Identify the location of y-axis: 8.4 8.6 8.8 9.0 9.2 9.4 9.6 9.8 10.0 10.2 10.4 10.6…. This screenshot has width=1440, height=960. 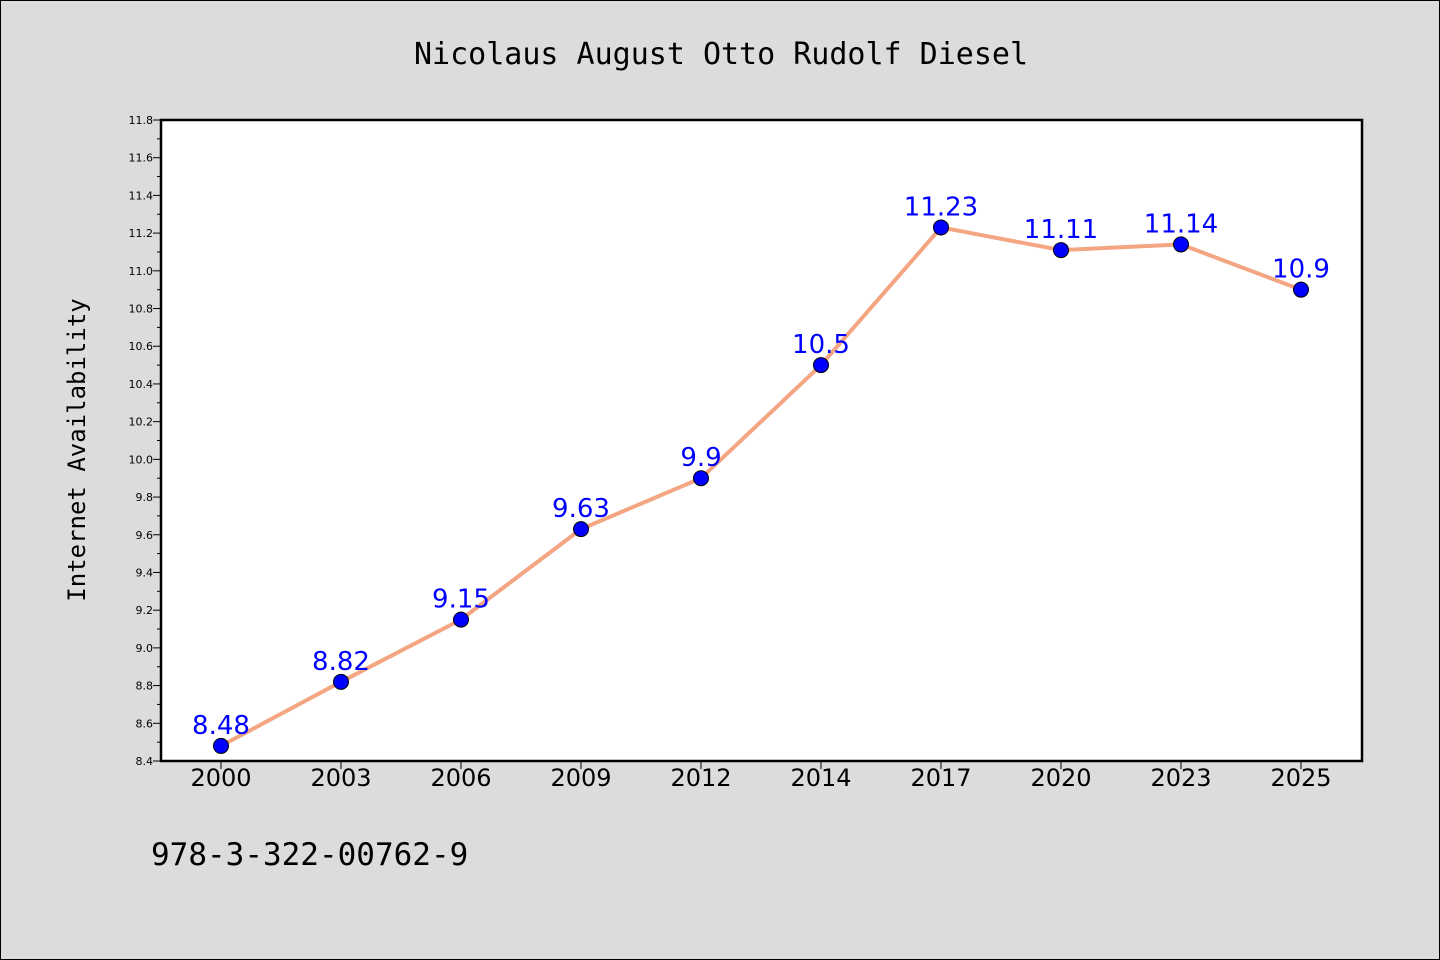
(145, 441).